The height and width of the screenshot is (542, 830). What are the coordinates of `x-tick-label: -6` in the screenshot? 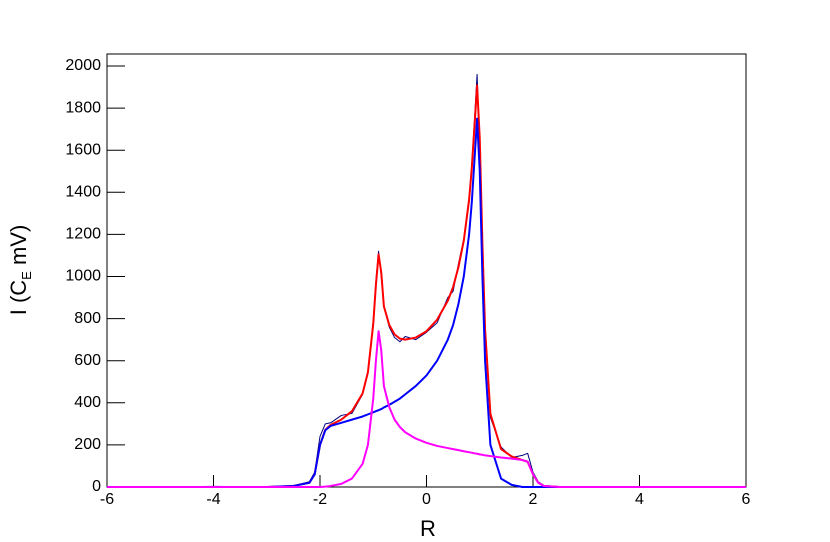 It's located at (107, 499).